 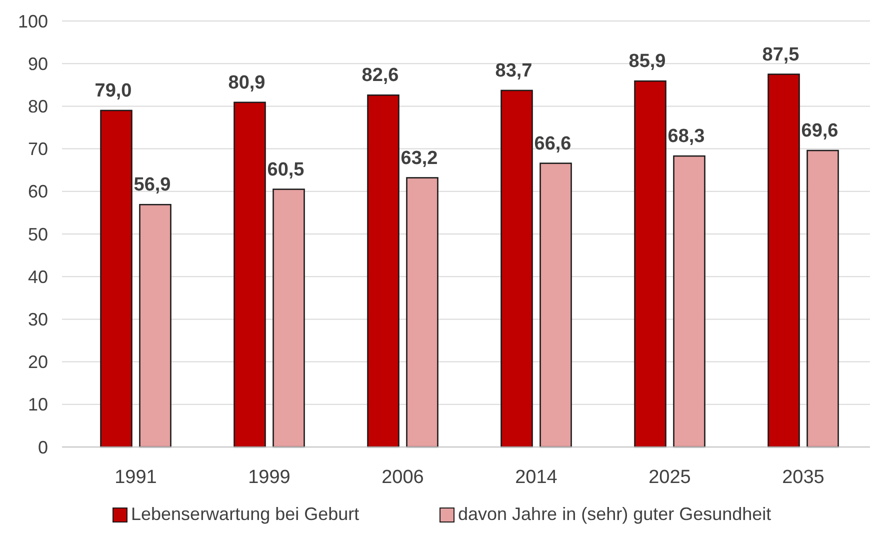 I want to click on data-label: 60,5, so click(x=286, y=169).